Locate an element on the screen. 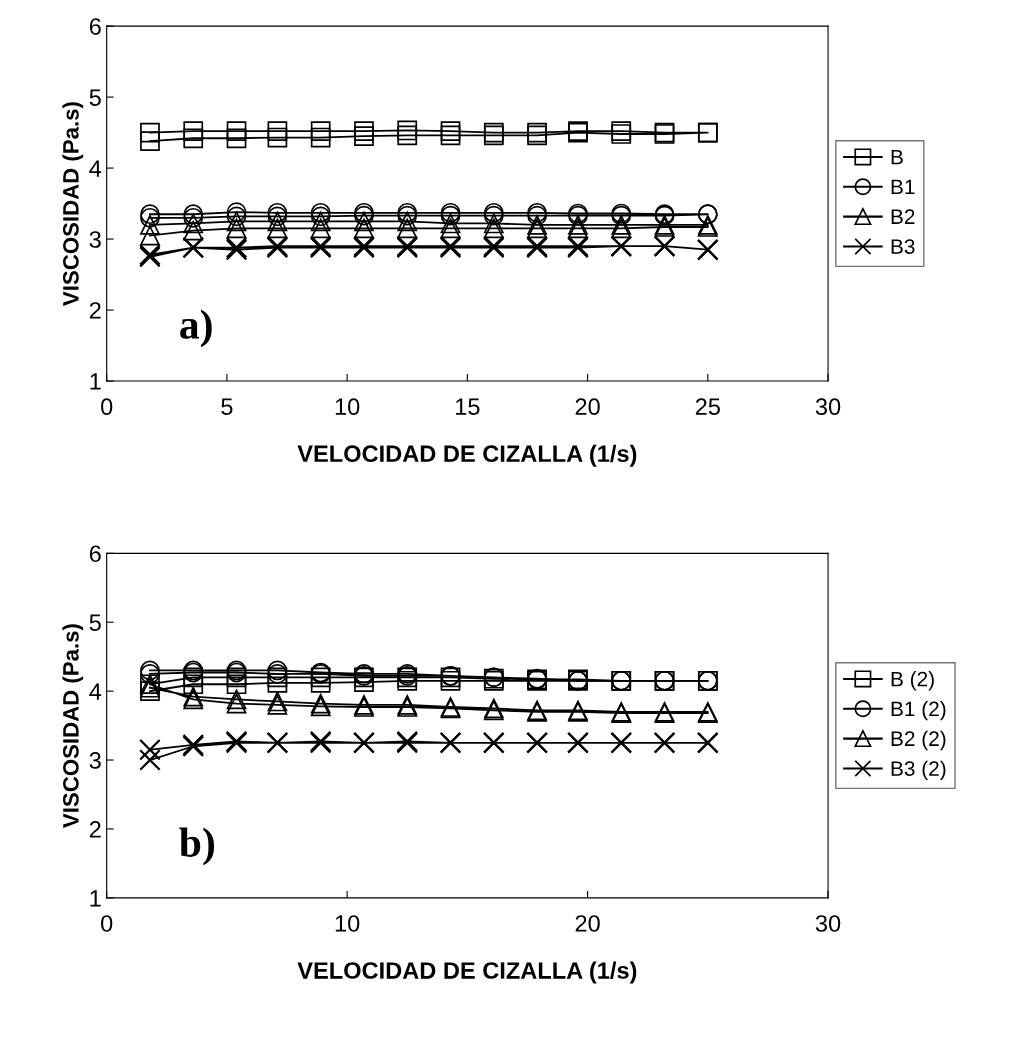  legend-label: B (2) is located at coordinates (912, 681).